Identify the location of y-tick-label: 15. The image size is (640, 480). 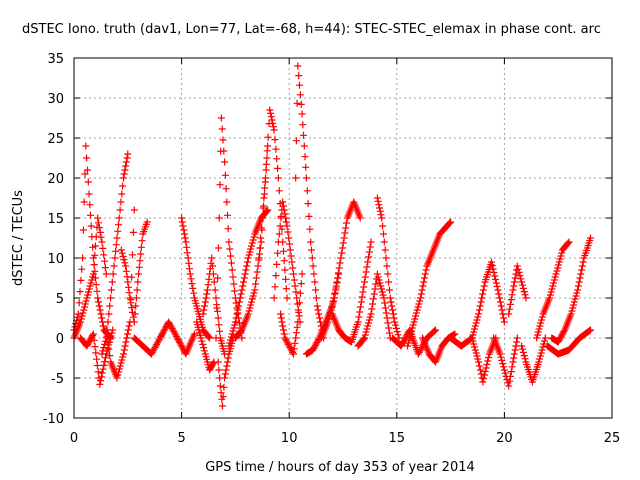
(55, 219).